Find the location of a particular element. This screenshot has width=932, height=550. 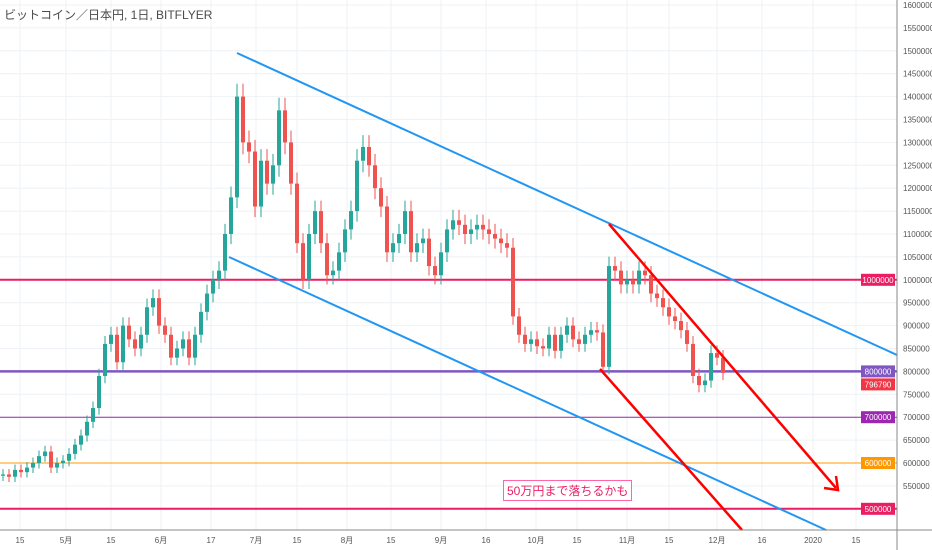

last-price-badge is located at coordinates (878, 384).